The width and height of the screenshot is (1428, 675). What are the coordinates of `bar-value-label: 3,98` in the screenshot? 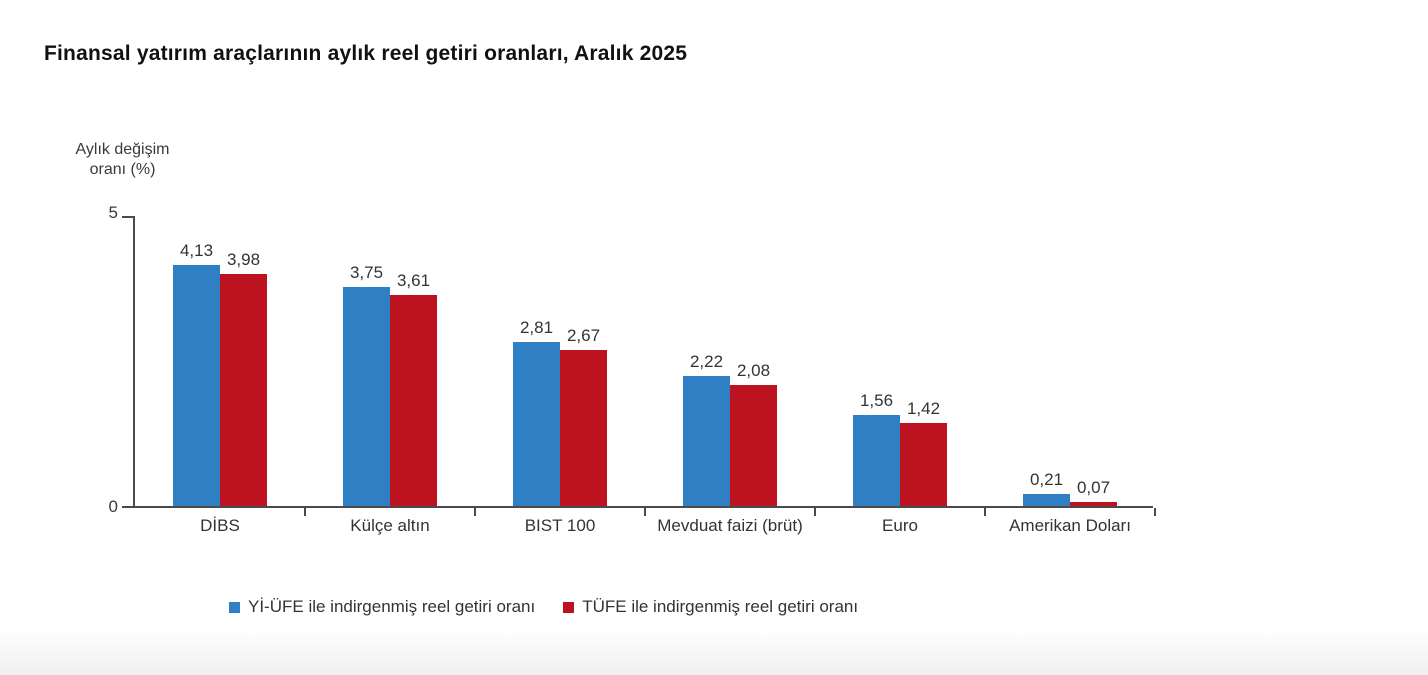 It's located at (243, 259).